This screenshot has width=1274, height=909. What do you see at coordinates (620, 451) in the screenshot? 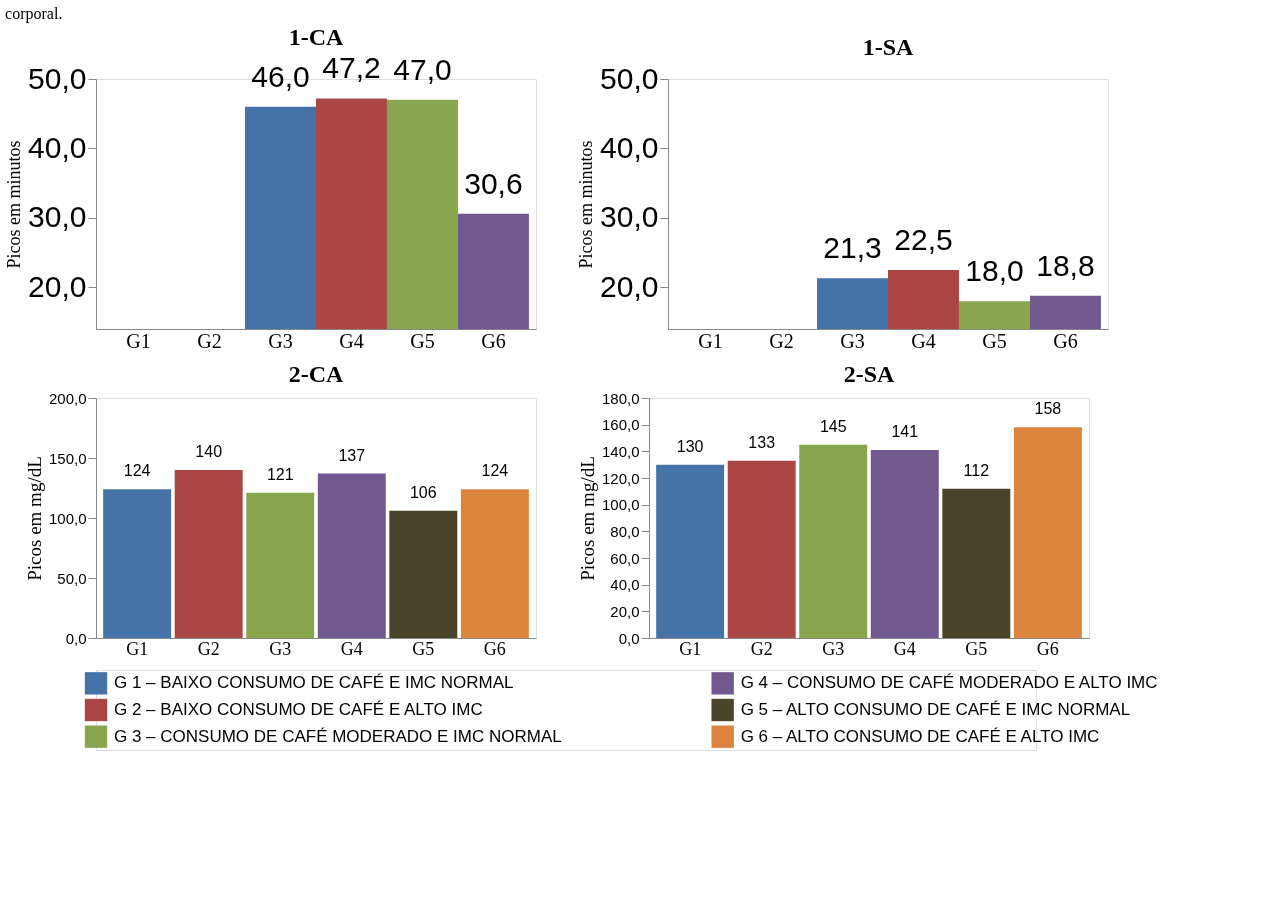
I see `y-tick-label: 140,0` at bounding box center [620, 451].